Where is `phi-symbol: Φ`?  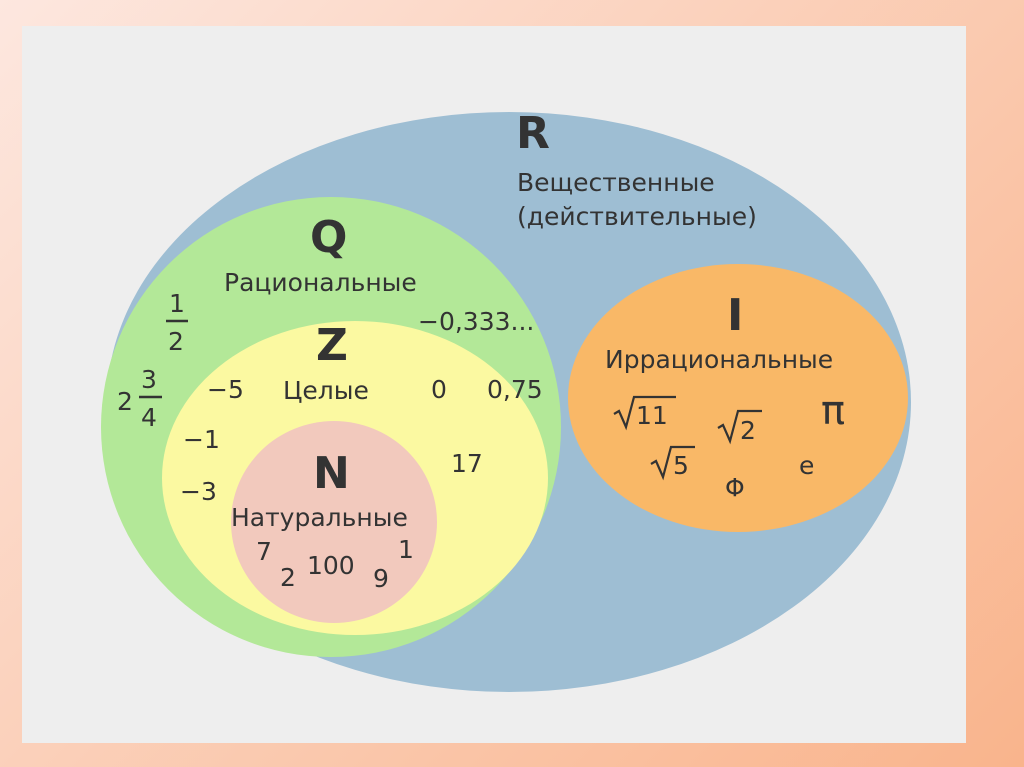
phi-symbol: Φ is located at coordinates (735, 487).